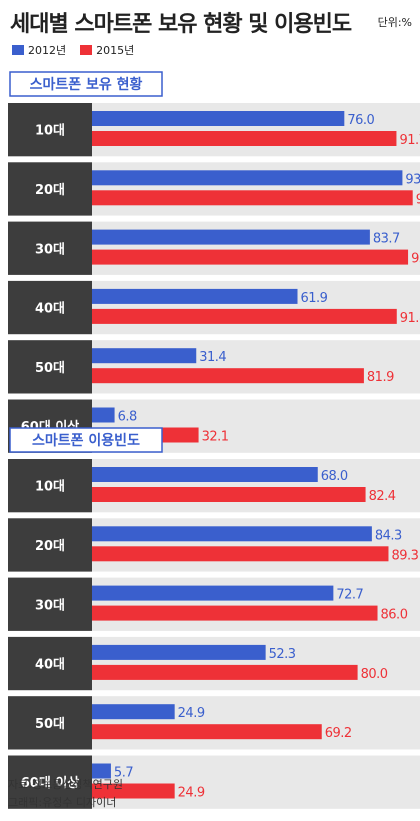  I want to click on legend-swatch-2012, so click(18, 50).